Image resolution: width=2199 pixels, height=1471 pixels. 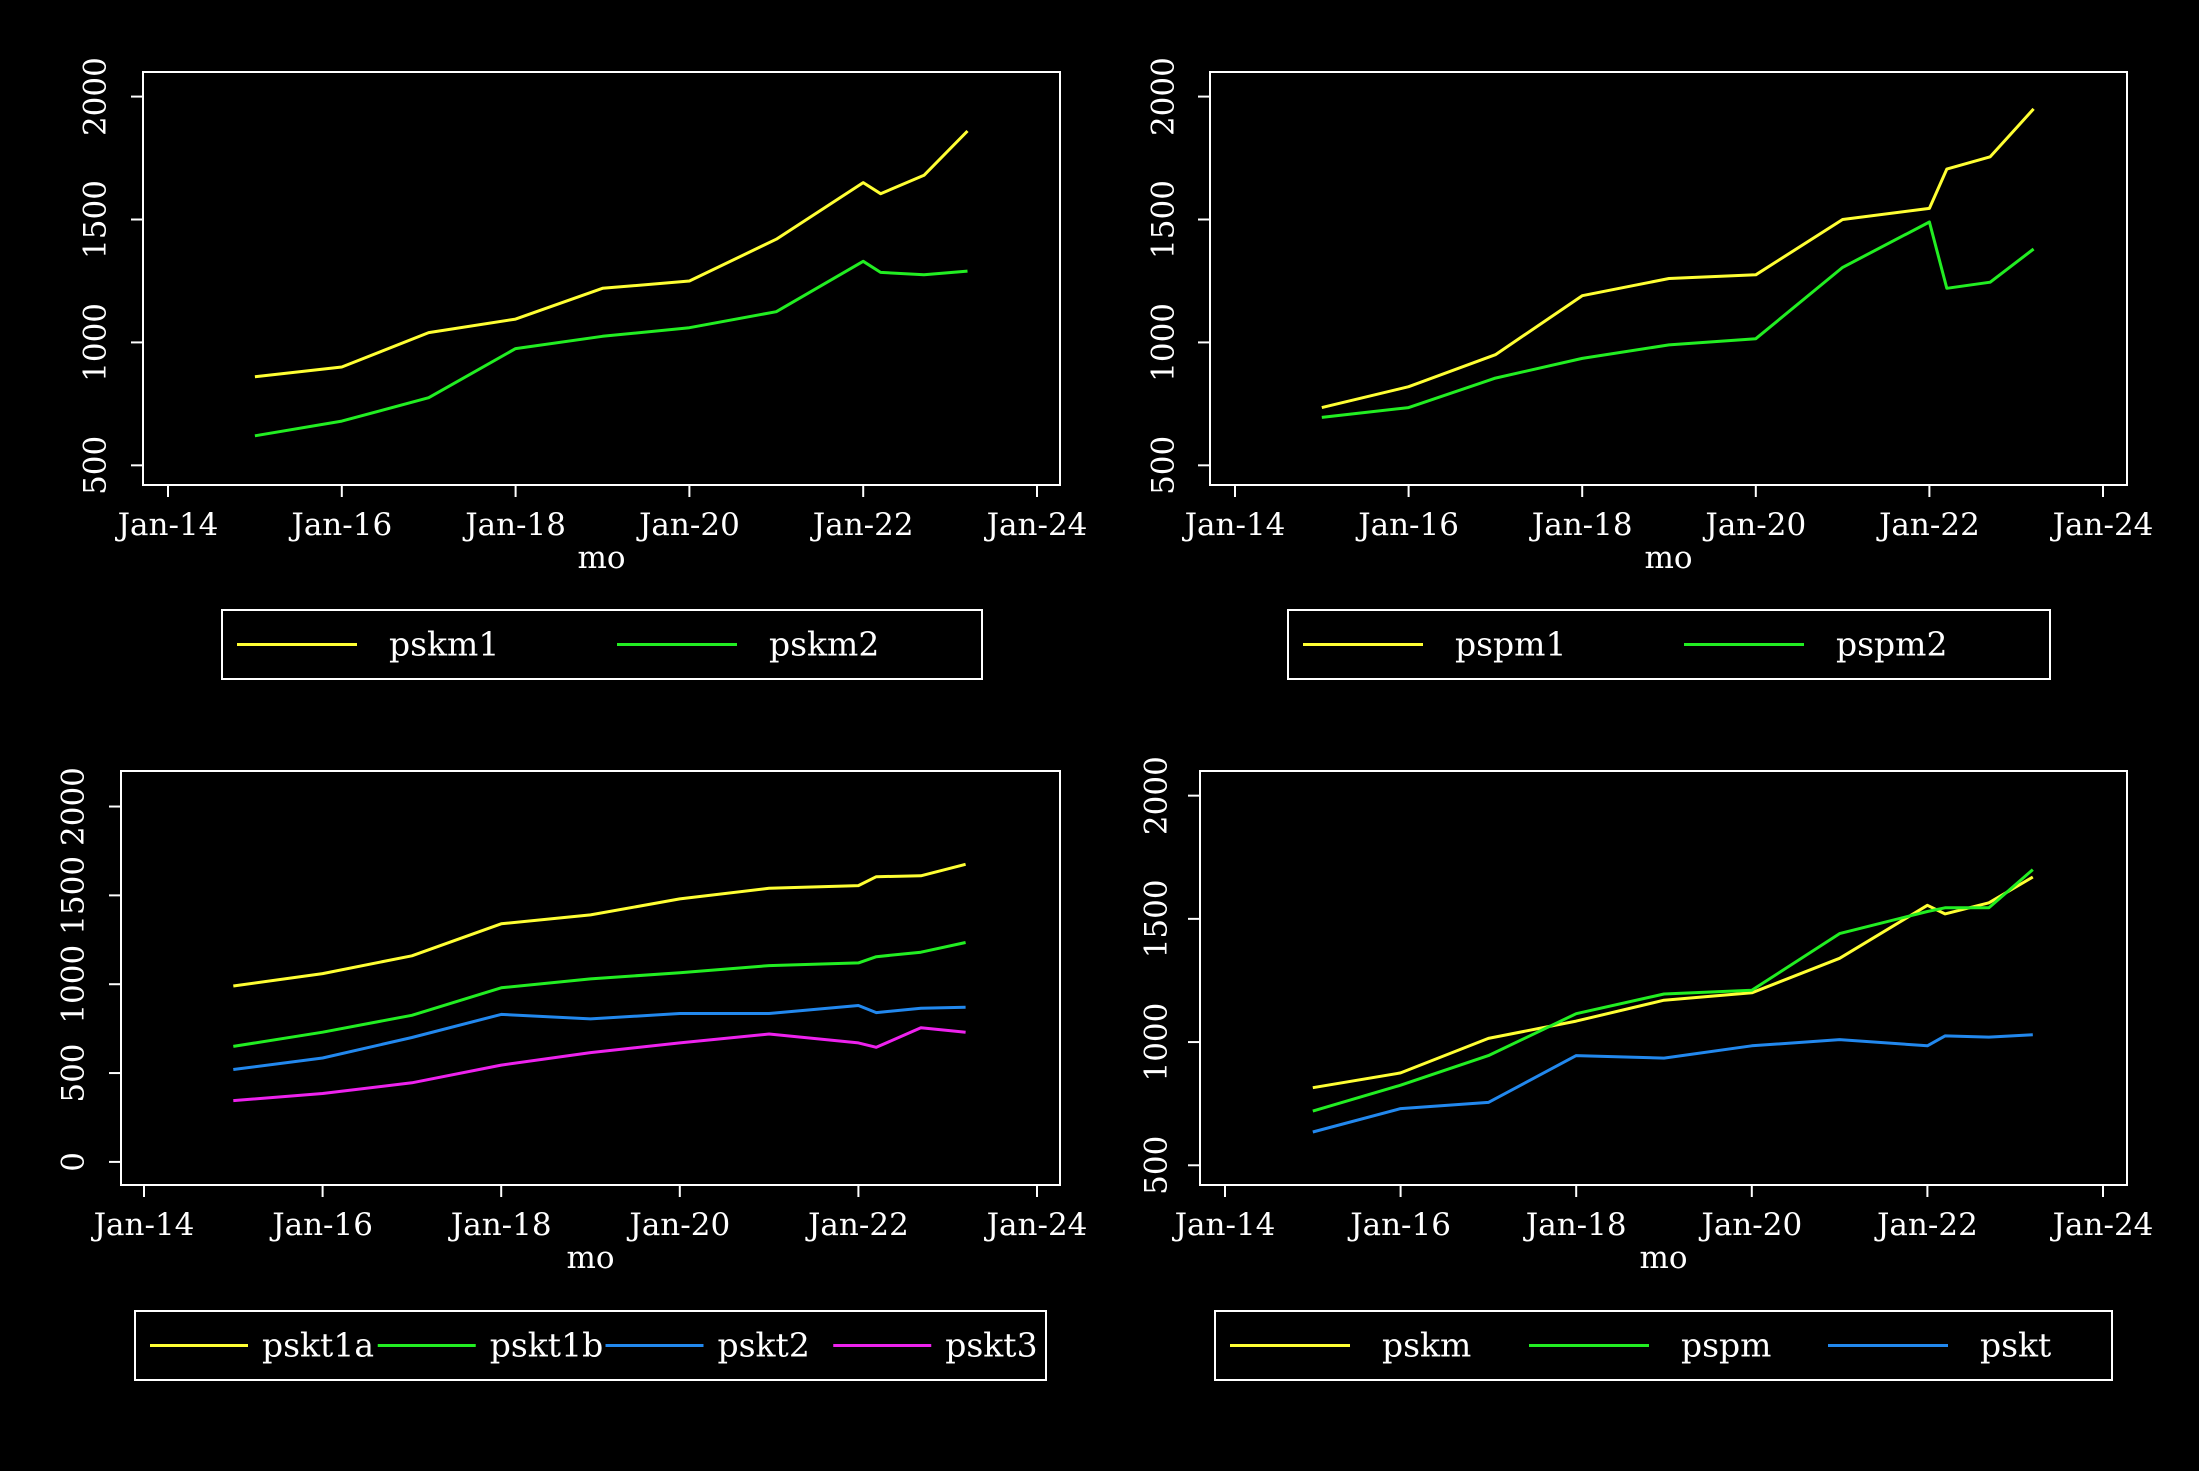 What do you see at coordinates (444, 644) in the screenshot?
I see `legend-label-pskm1: pskm1` at bounding box center [444, 644].